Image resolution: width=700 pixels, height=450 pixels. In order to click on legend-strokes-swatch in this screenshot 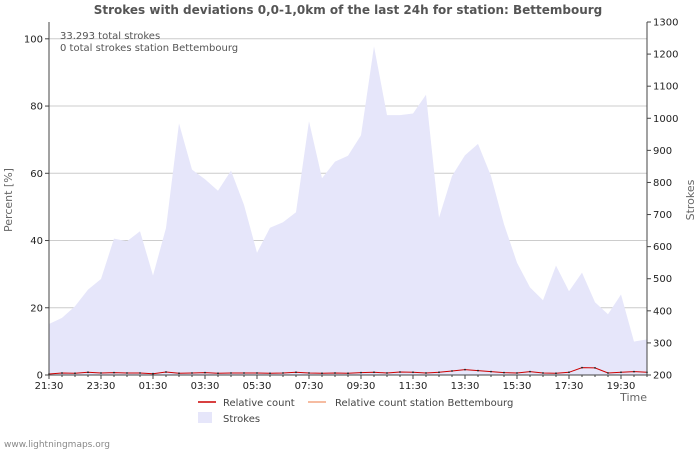, I will do `click(205, 417)`.